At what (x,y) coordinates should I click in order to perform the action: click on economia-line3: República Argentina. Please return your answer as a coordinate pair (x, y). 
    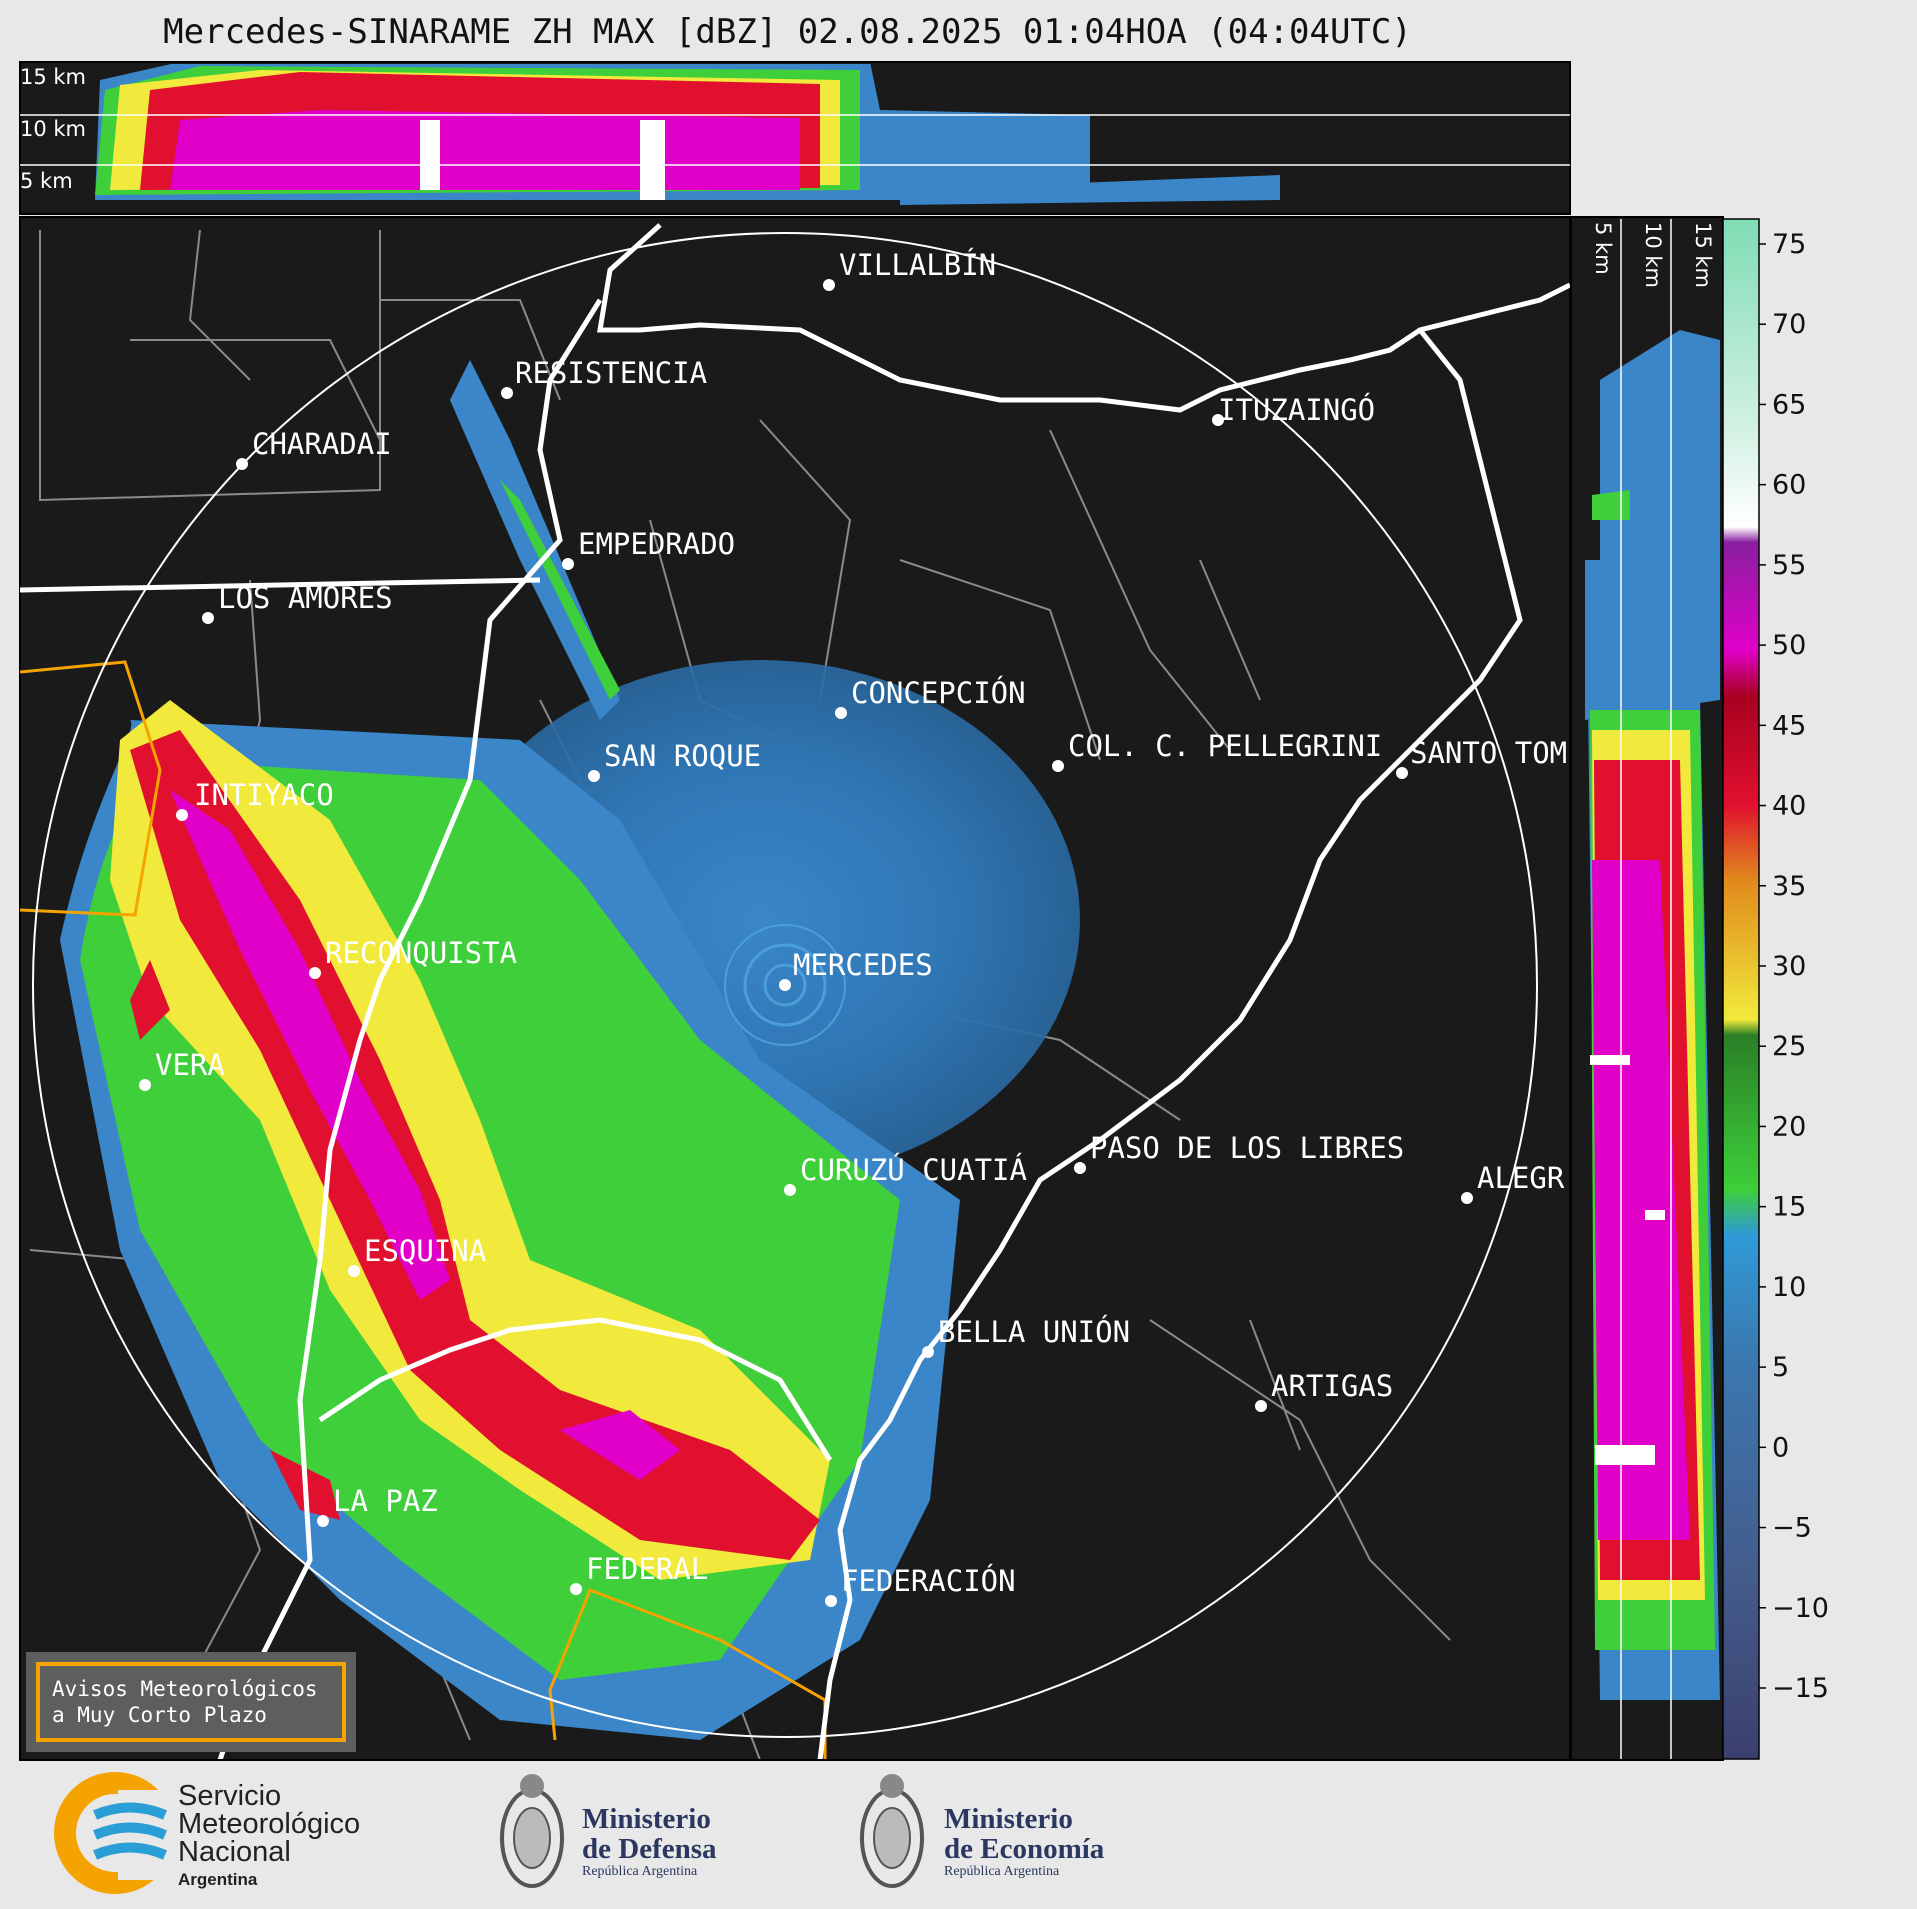
    Looking at the image, I should click on (1002, 1871).